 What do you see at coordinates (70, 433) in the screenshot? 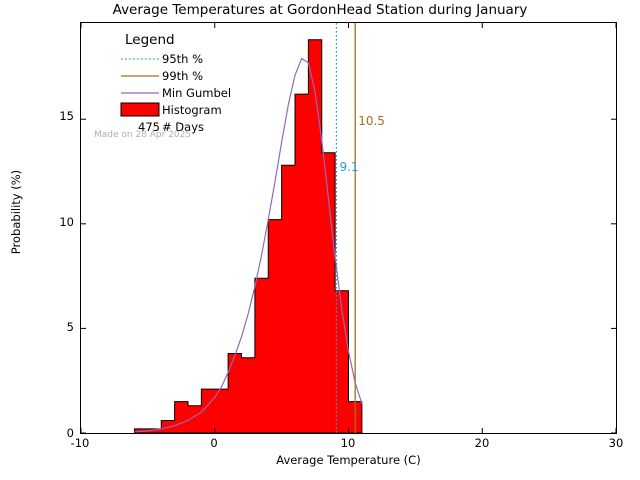
I see `y-tick-label-0: 0` at bounding box center [70, 433].